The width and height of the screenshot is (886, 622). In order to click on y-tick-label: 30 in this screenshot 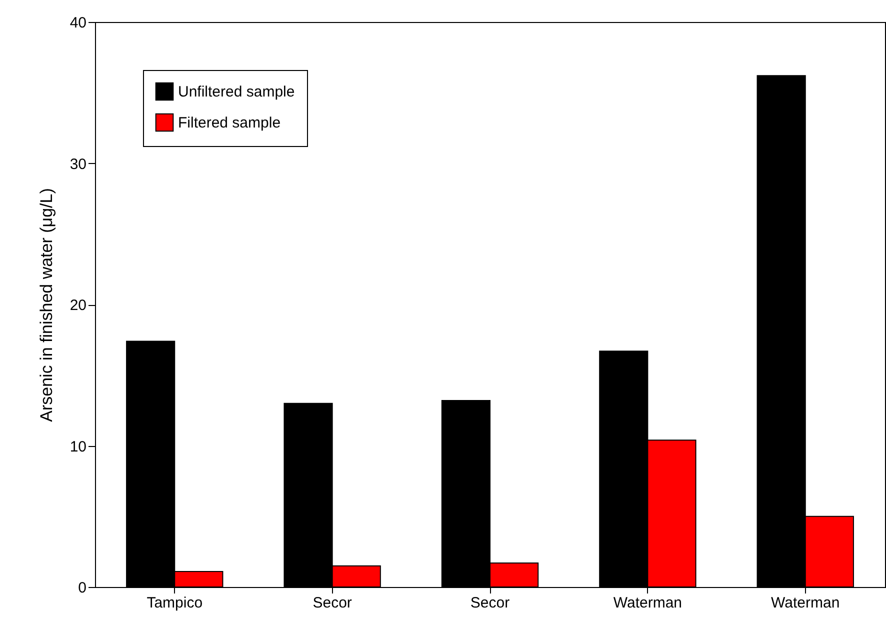, I will do `click(78, 164)`.